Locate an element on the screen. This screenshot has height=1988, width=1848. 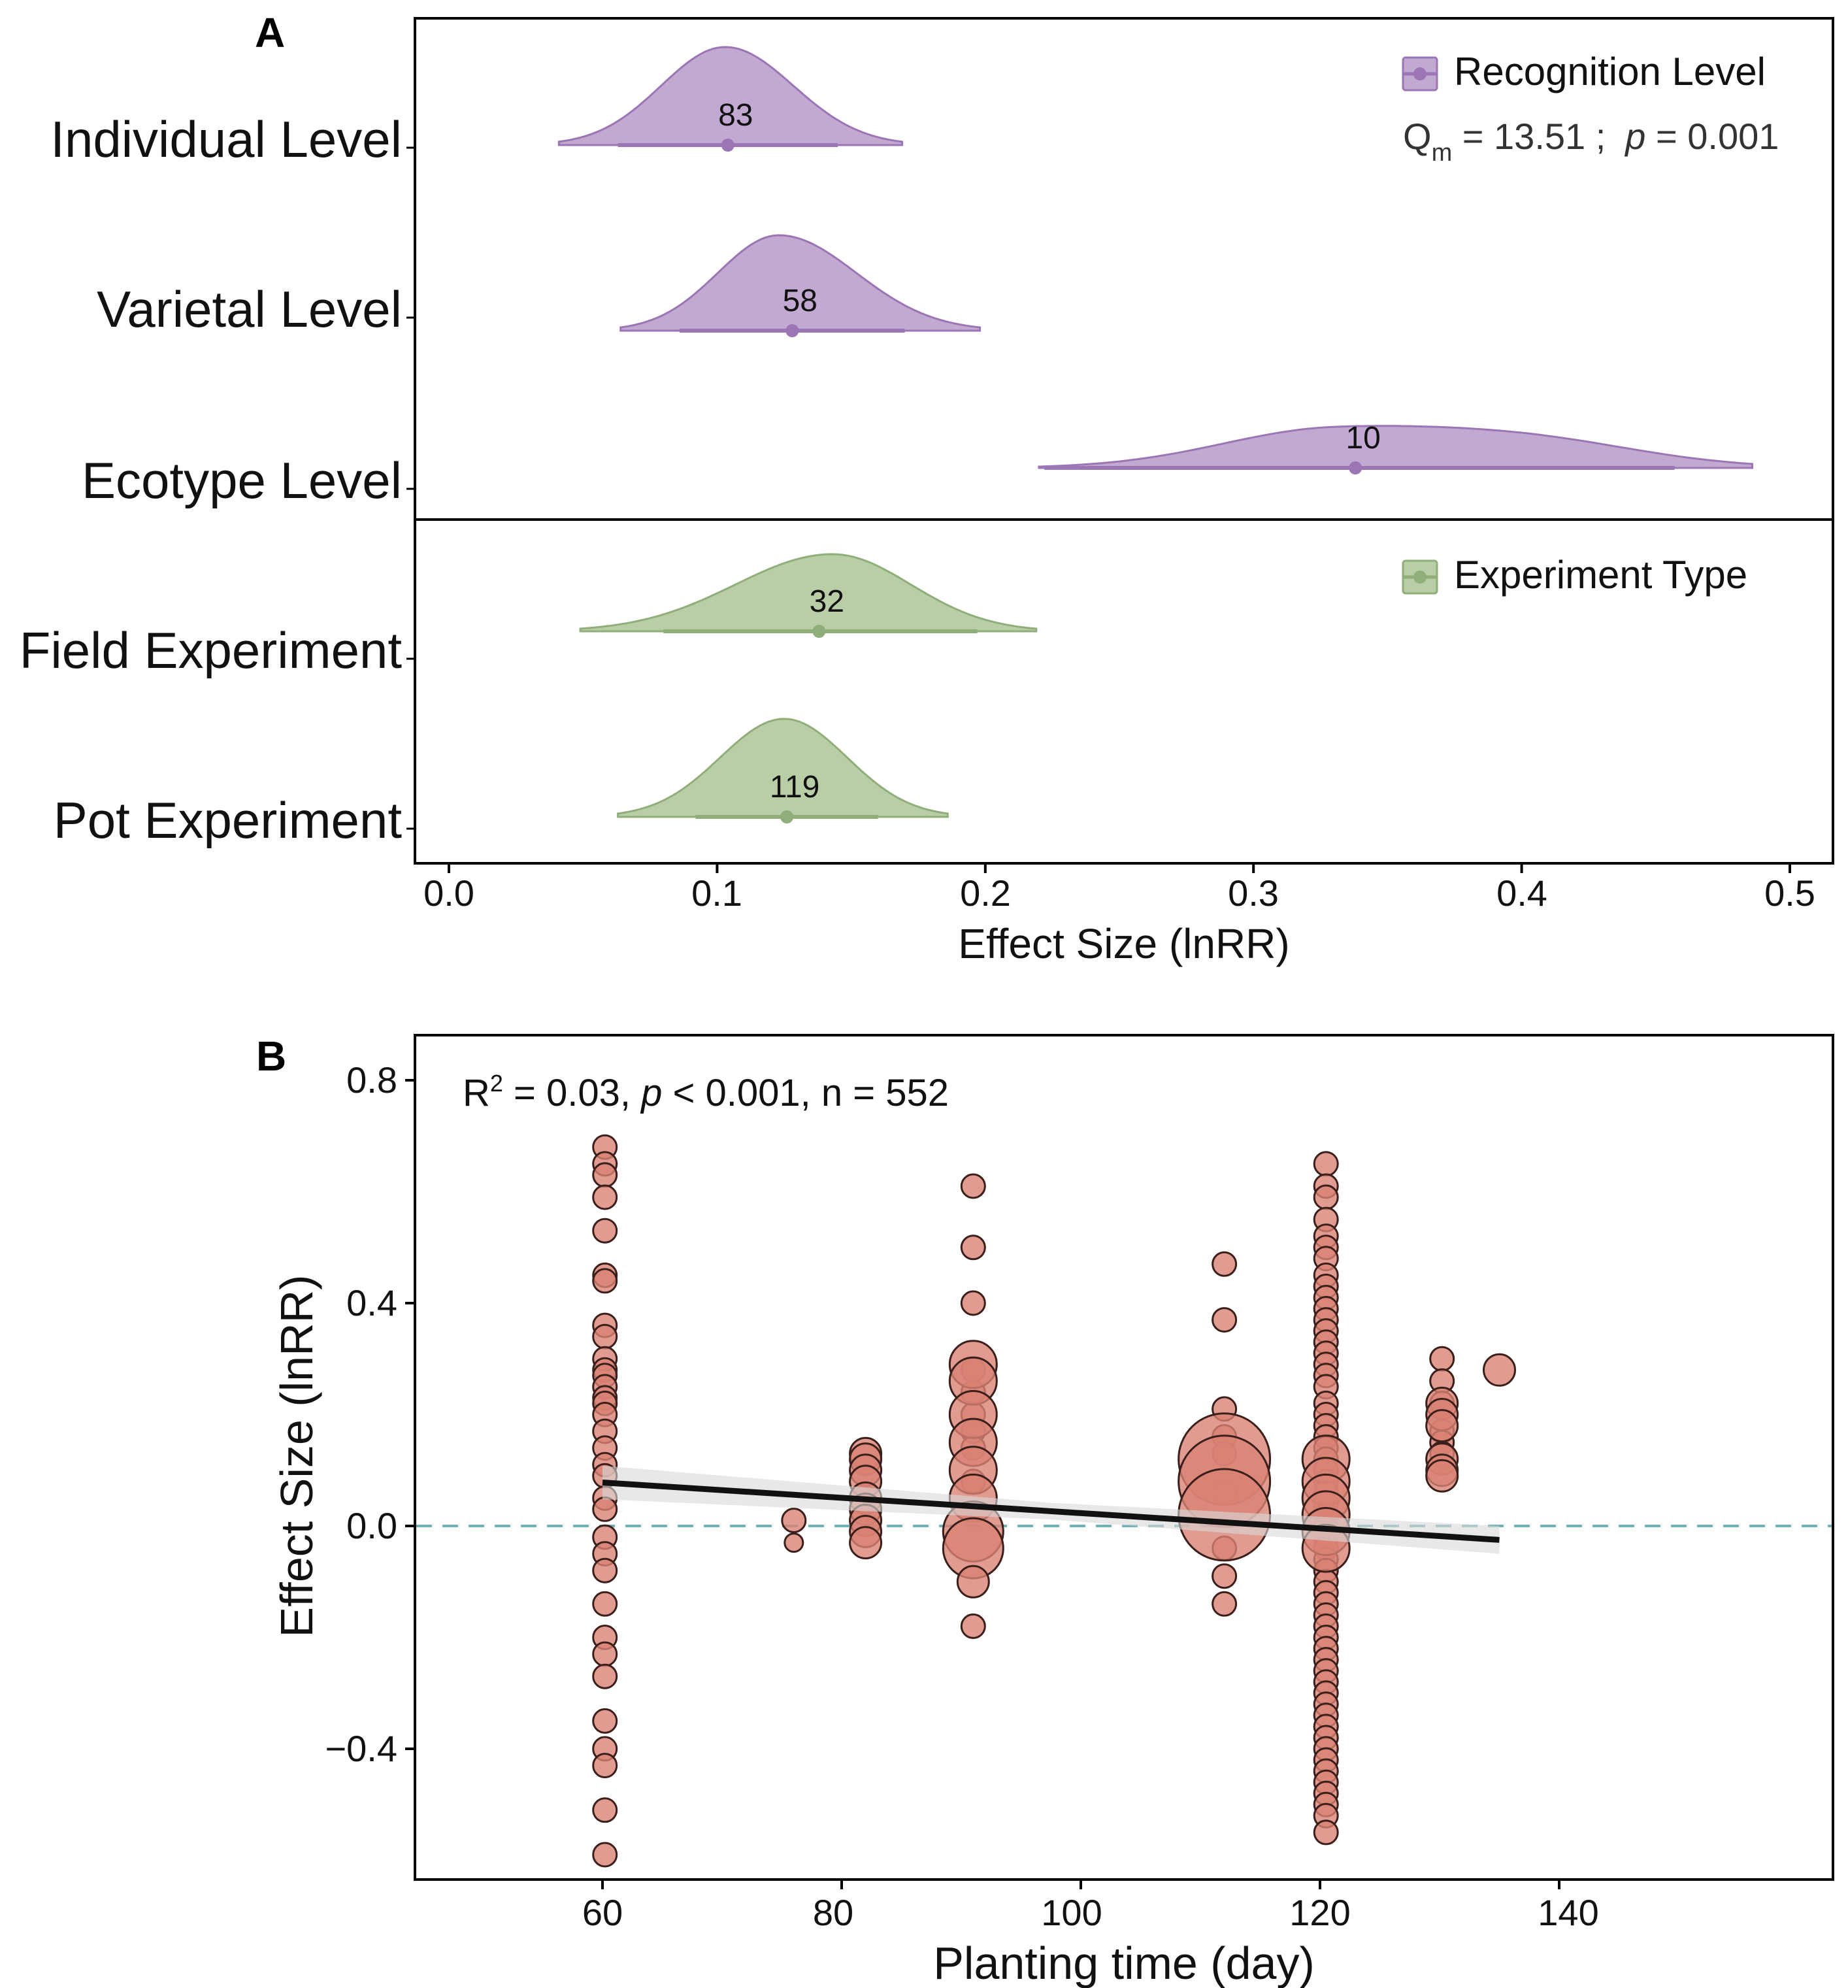
x-tick-label-a-3: 0.3 is located at coordinates (1253, 893).